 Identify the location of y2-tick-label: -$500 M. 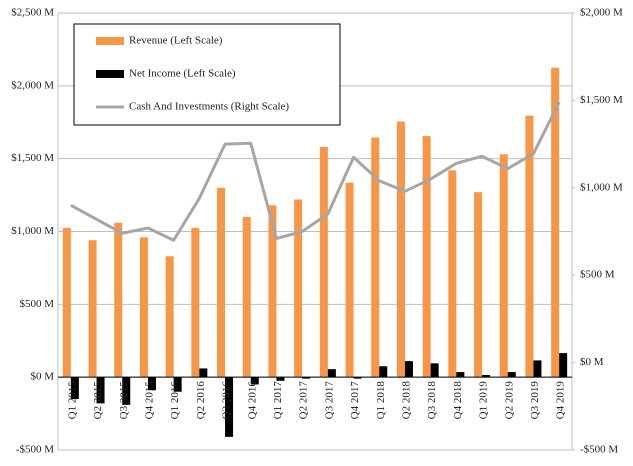
(599, 450).